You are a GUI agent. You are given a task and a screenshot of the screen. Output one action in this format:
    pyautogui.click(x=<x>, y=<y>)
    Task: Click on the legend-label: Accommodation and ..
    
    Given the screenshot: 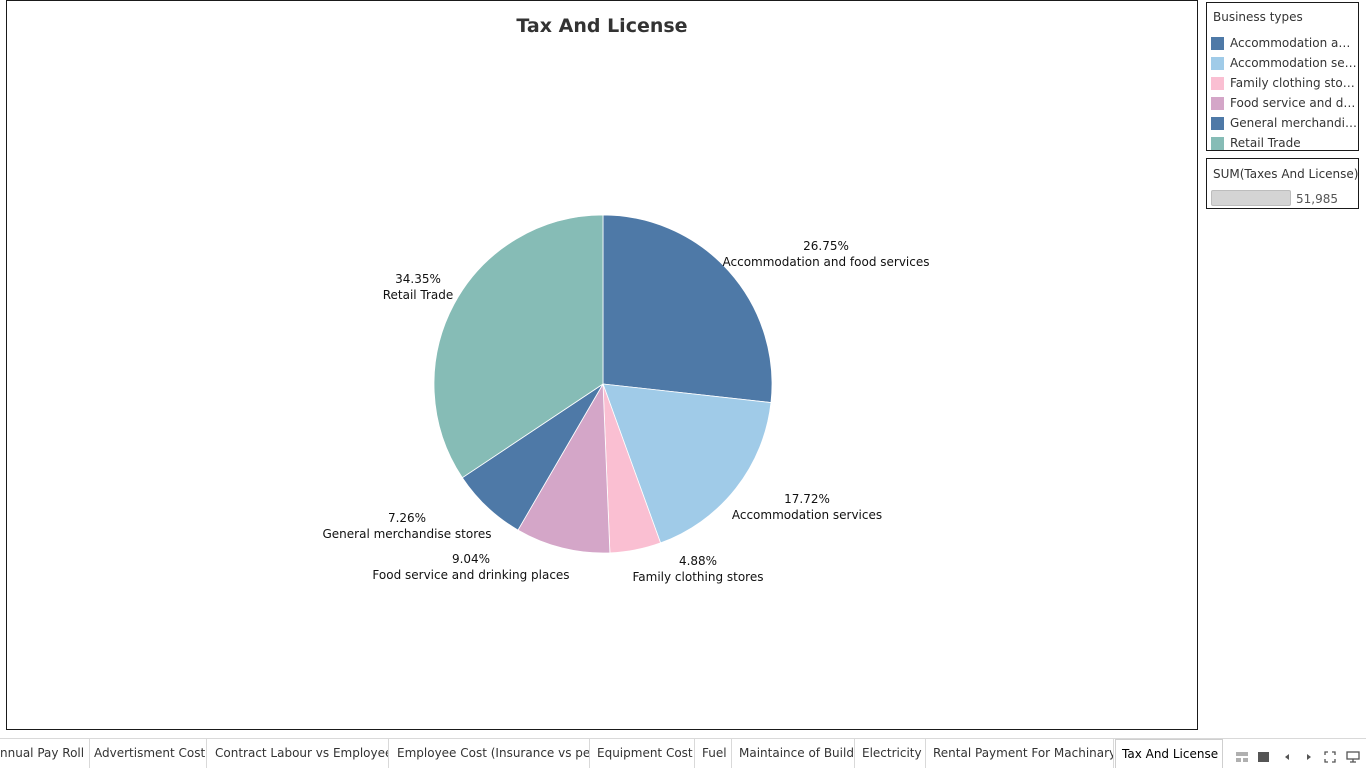 What is the action you would take?
    pyautogui.click(x=1293, y=43)
    